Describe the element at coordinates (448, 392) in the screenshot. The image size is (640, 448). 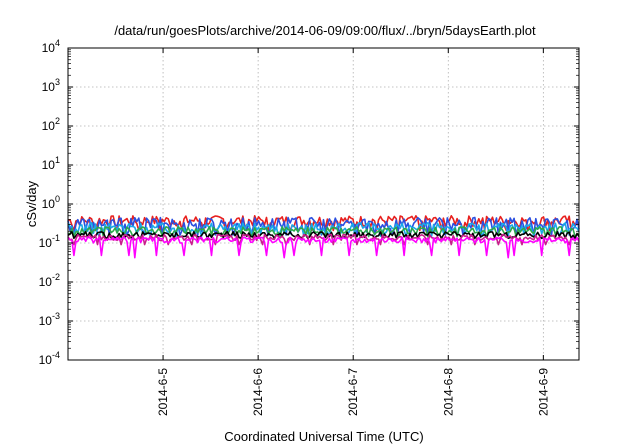
I see `x-tick-label: 2014-6-8` at that location.